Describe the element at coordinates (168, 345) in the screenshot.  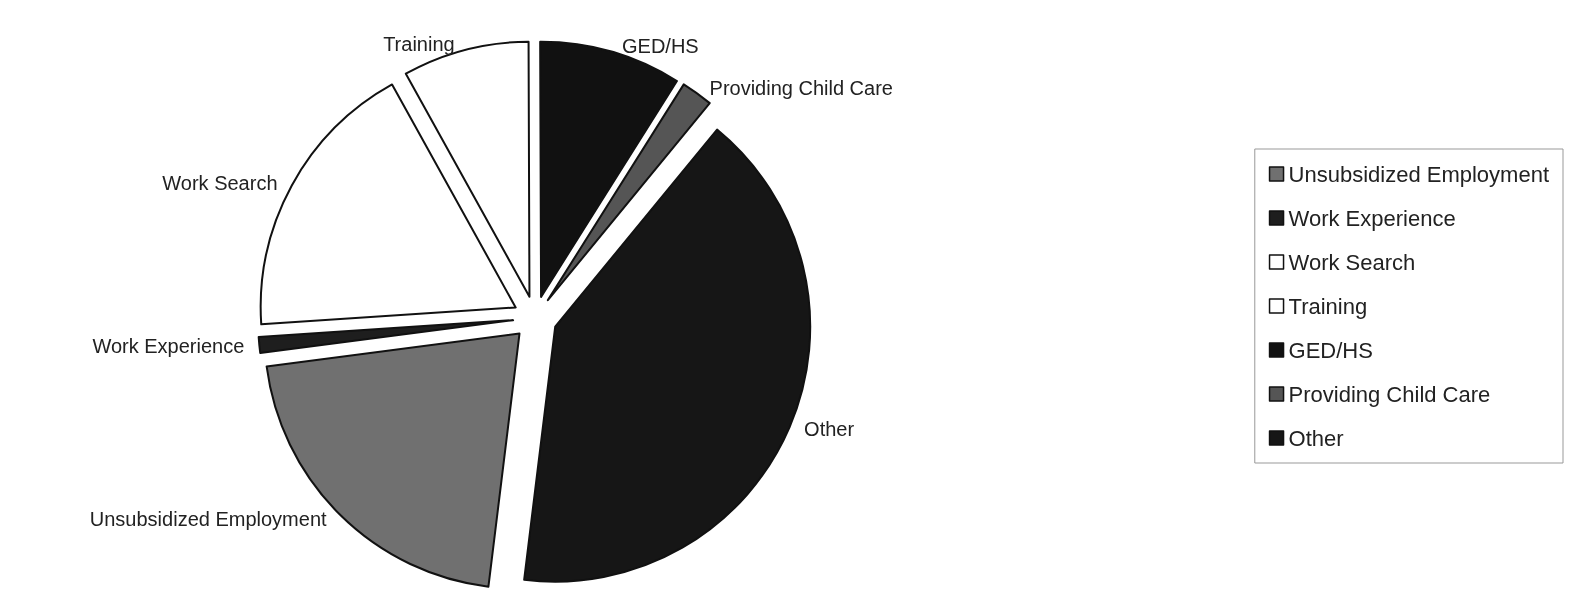
I see `slice-label: Work Experience` at that location.